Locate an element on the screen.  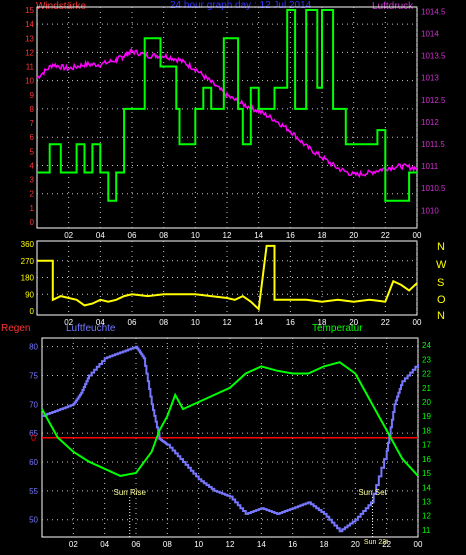
wind-tick-label: 13 is located at coordinates (29, 38).